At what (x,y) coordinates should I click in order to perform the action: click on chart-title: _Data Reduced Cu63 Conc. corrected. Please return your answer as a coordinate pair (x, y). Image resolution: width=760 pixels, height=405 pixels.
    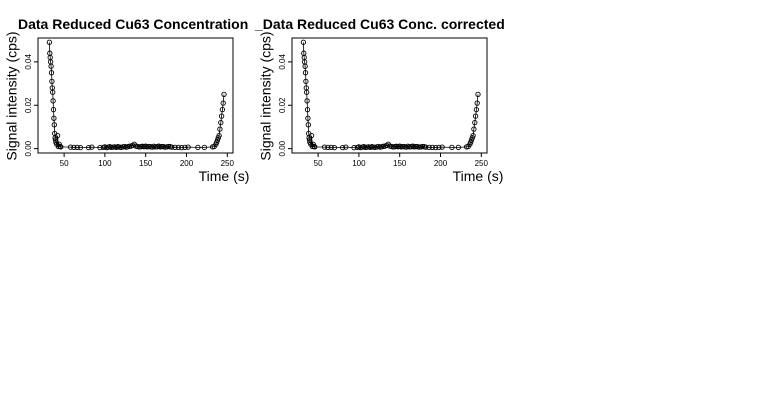
    Looking at the image, I should click on (379, 24).